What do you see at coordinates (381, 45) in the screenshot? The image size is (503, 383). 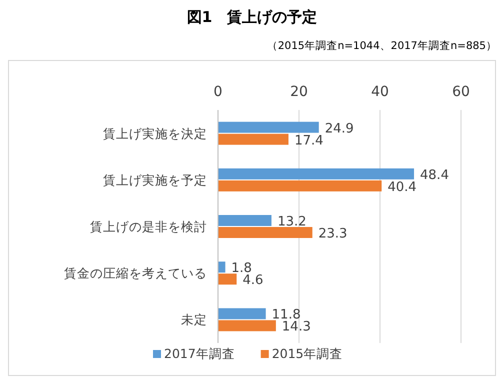 I see `chart-subtitle: （2015年調査n=1044、2017年調査n=885）` at bounding box center [381, 45].